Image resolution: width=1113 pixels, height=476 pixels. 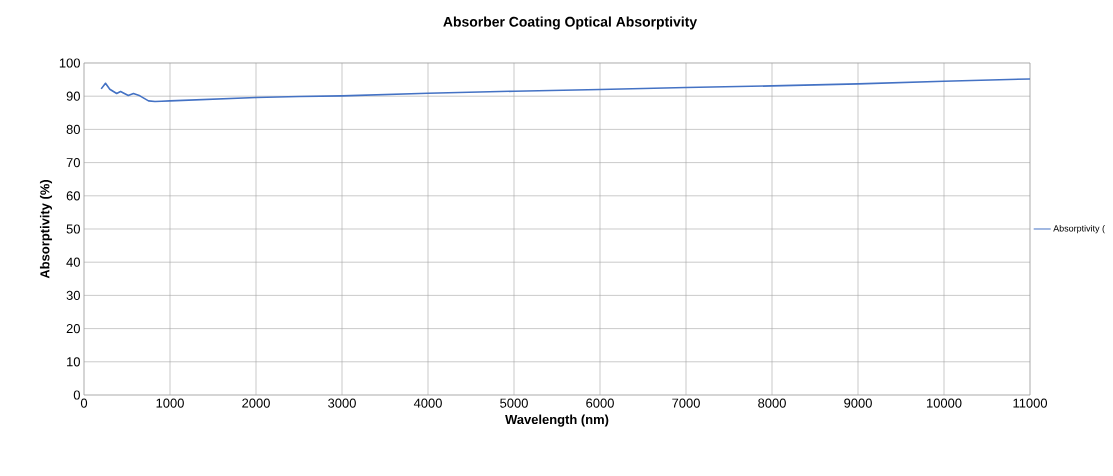 What do you see at coordinates (73, 295) in the screenshot?
I see `y-tick-label: 30` at bounding box center [73, 295].